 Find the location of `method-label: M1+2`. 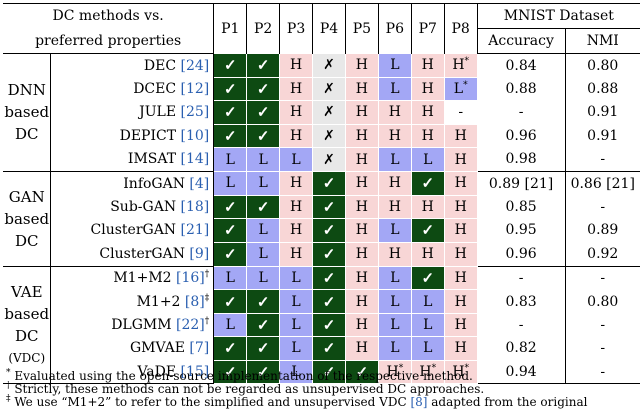

method-label: M1+2 is located at coordinates (160, 301).